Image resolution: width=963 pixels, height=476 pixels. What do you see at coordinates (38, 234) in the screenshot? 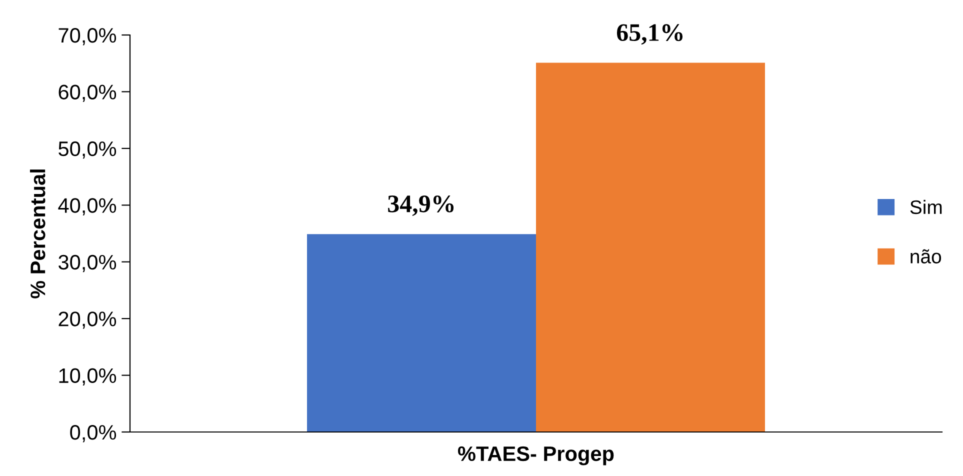
I see `y-axis-title: % Percentual` at bounding box center [38, 234].